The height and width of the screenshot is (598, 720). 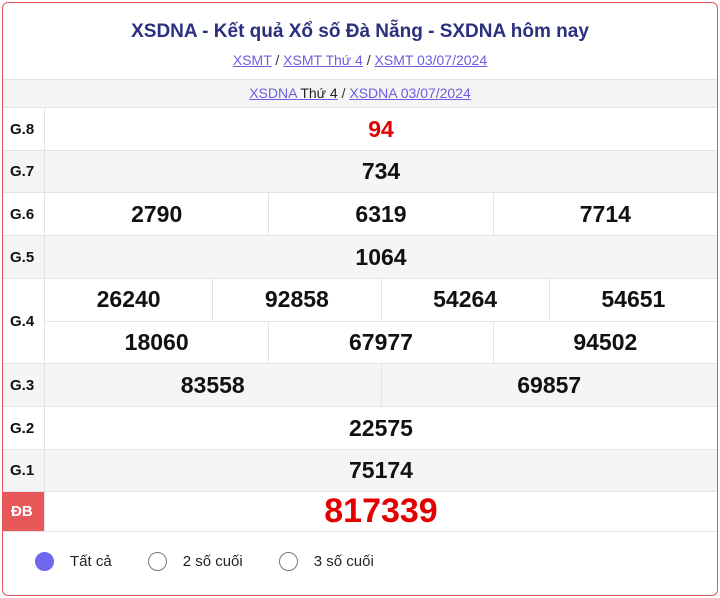 I want to click on prize-row-g2: G.2 22575, so click(x=360, y=428).